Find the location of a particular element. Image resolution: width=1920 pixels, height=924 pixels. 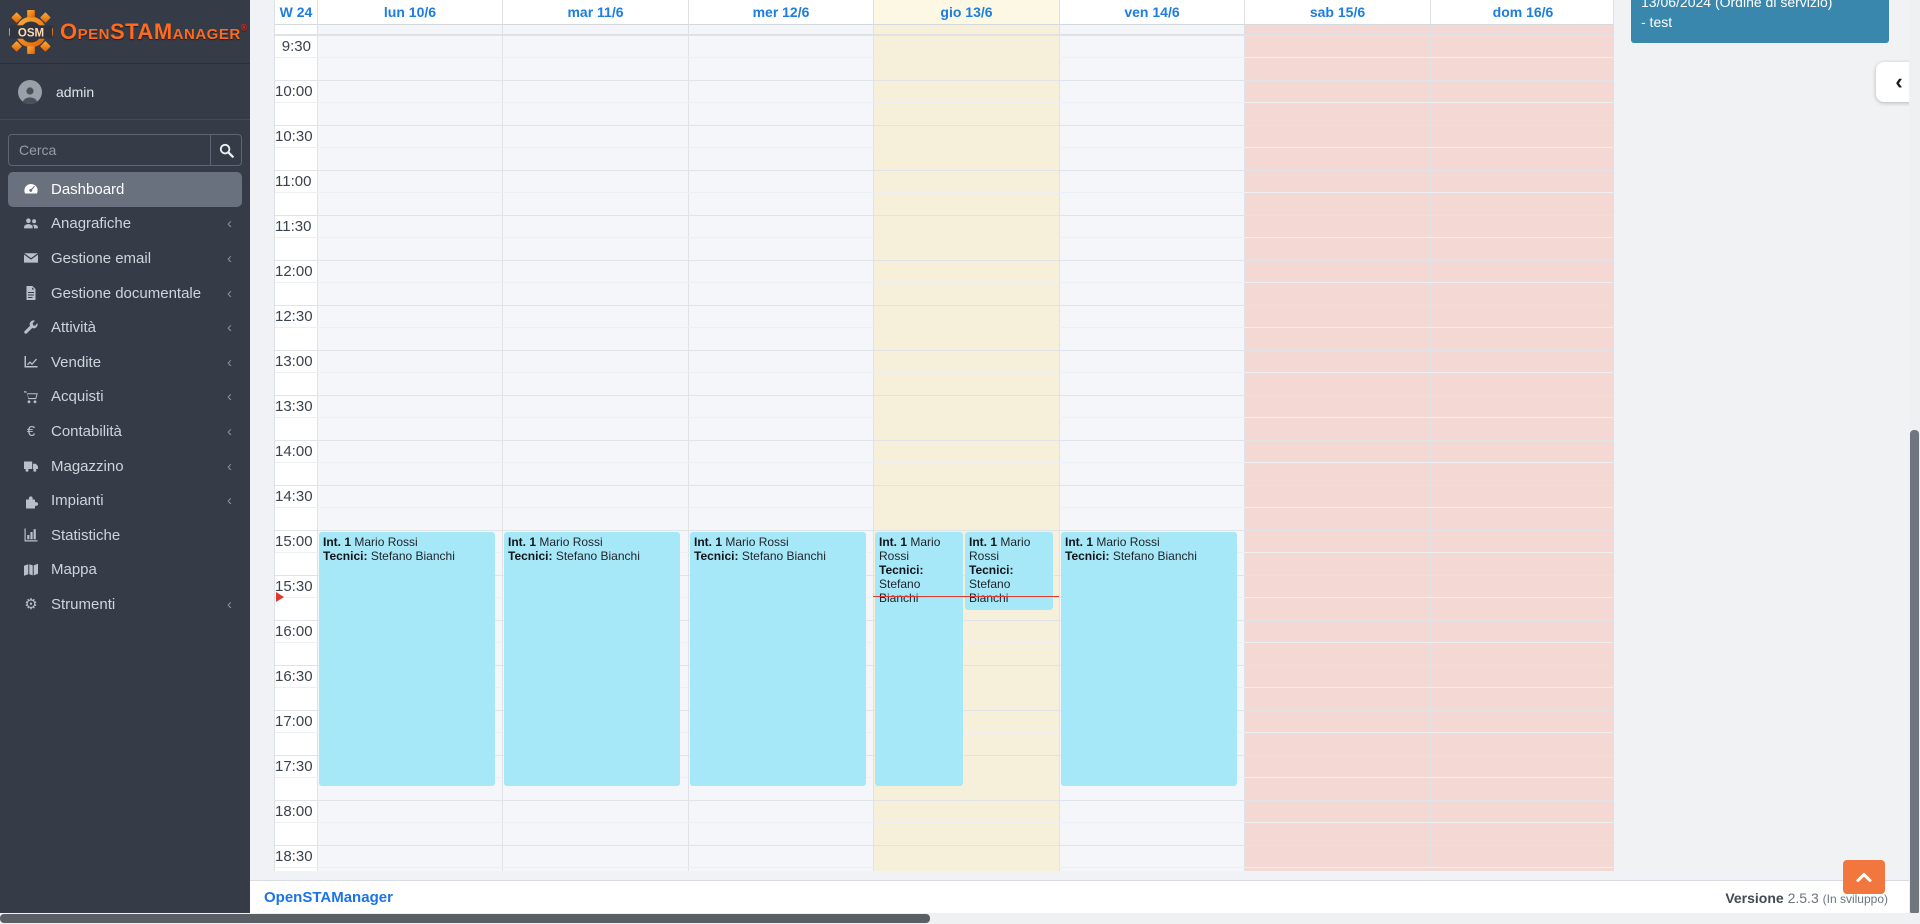

chevron-up-icon is located at coordinates (1864, 877).